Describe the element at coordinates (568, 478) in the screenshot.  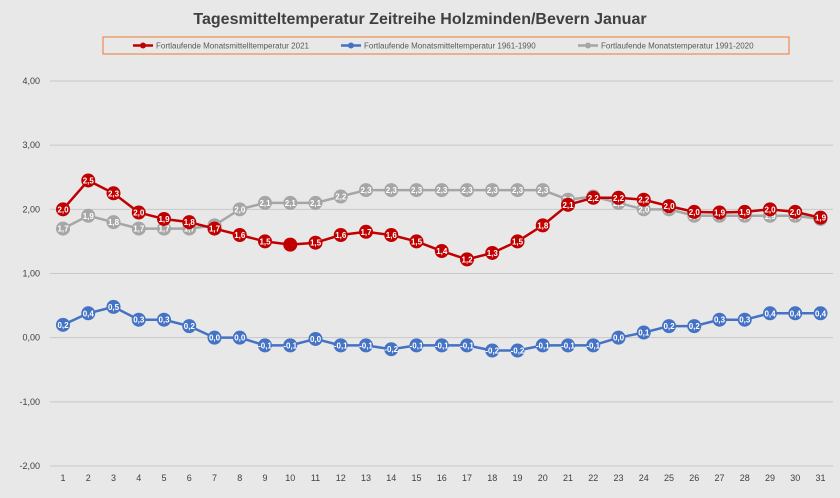
I see `x-tick-label: 21` at that location.